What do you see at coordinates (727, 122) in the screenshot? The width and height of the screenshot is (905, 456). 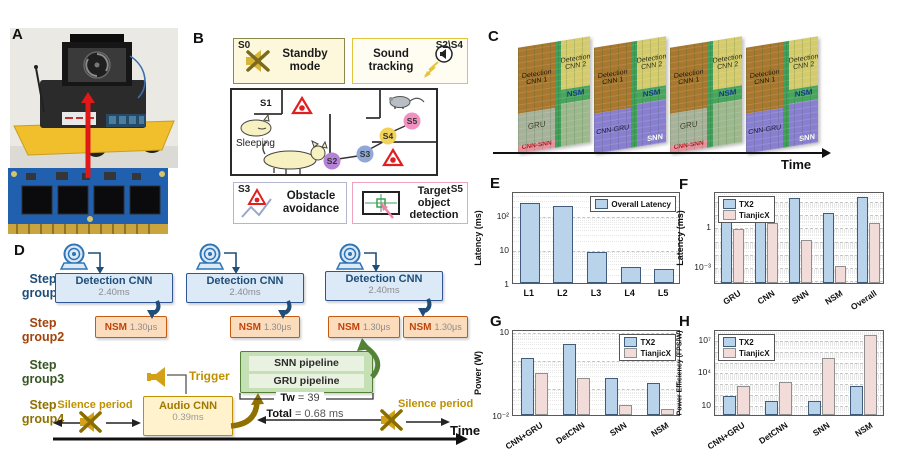 I see `chip-region-br` at bounding box center [727, 122].